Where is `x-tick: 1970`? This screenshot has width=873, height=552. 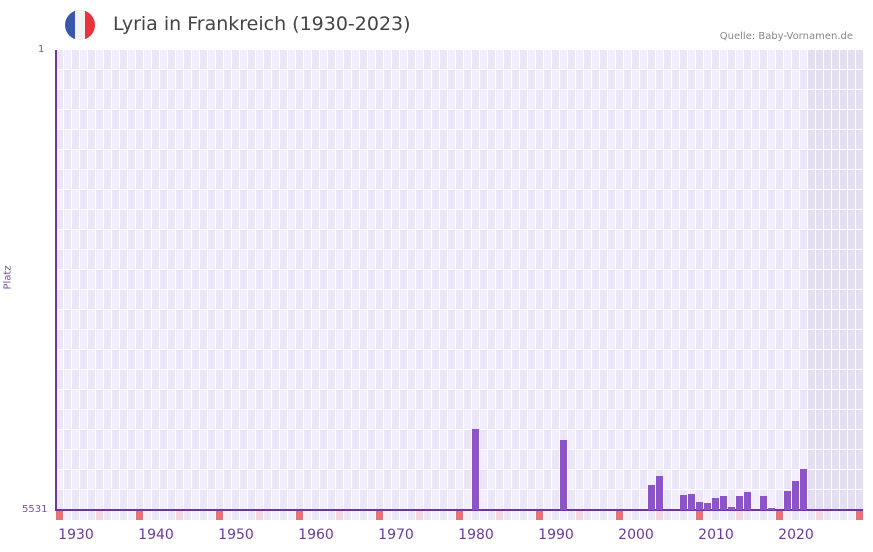 x-tick: 1970 is located at coordinates (396, 535).